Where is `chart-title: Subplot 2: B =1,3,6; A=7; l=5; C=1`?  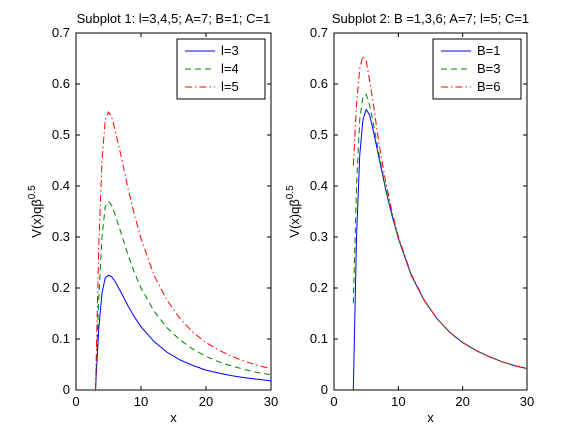
chart-title: Subplot 2: B =1,3,6; A=7; l=5; C=1 is located at coordinates (430, 18).